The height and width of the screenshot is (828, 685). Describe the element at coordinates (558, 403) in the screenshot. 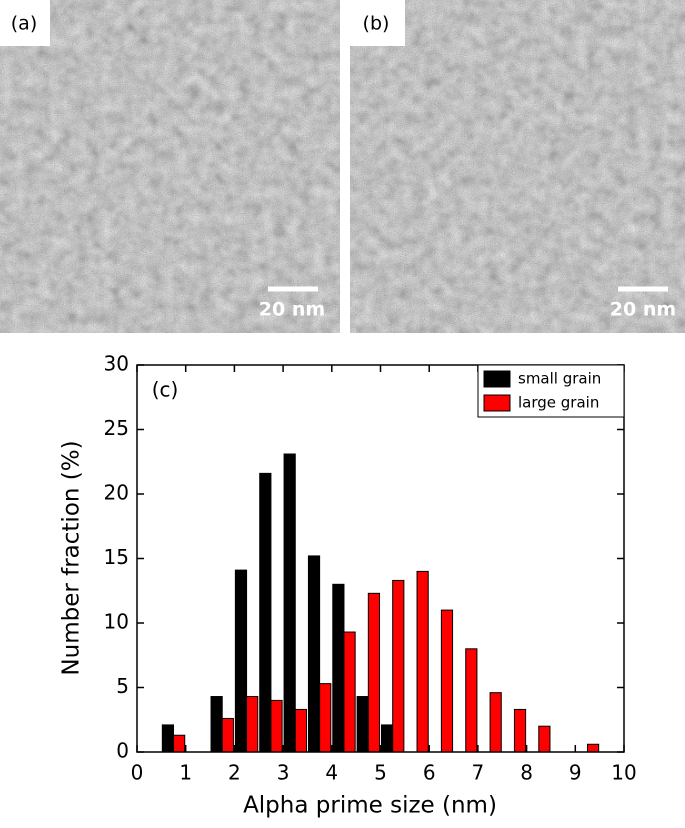

I see `legend-label: large grain` at that location.